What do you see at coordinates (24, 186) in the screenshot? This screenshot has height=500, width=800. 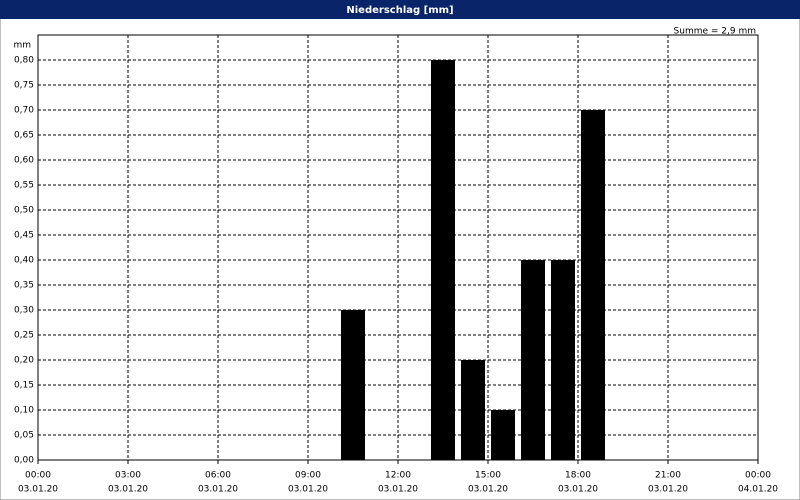 I see `y-tick-label: 0,55` at bounding box center [24, 186].